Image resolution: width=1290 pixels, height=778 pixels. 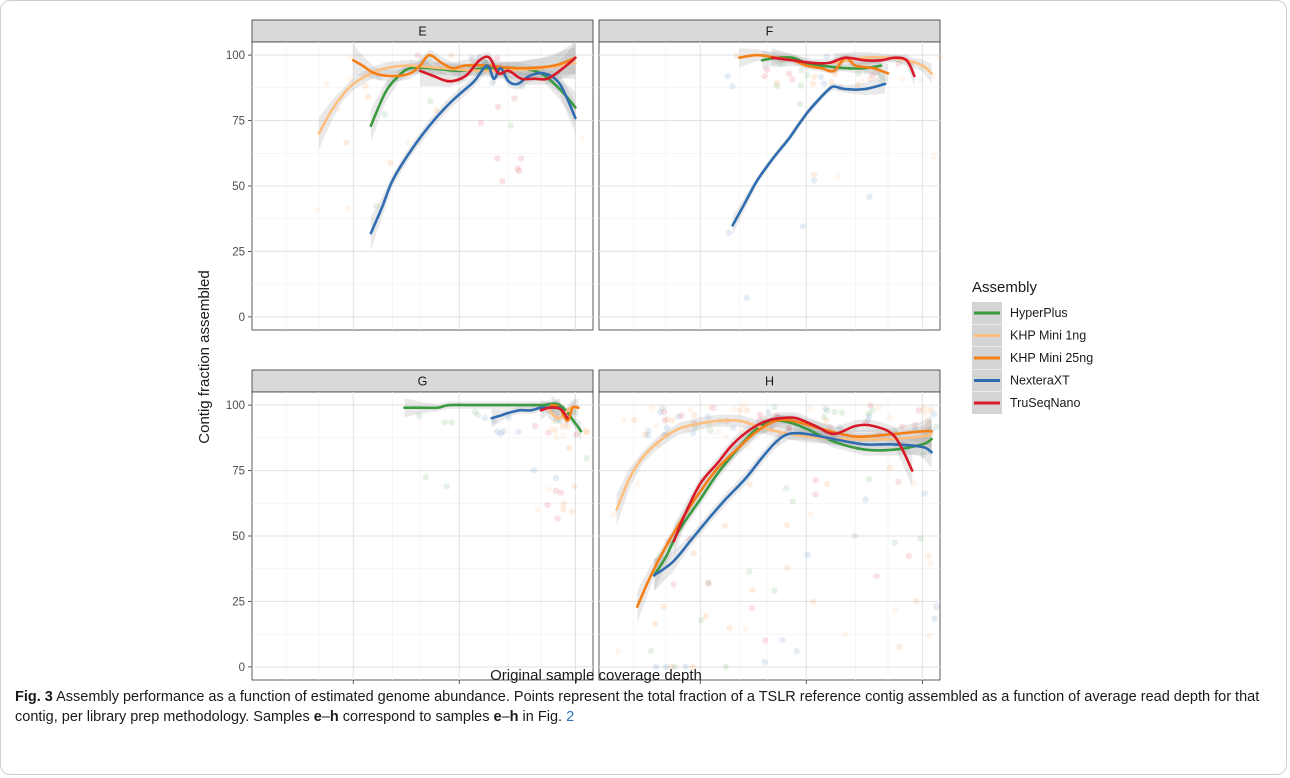 What do you see at coordinates (497, 69) in the screenshot?
I see `series-line-truseqnano` at bounding box center [497, 69].